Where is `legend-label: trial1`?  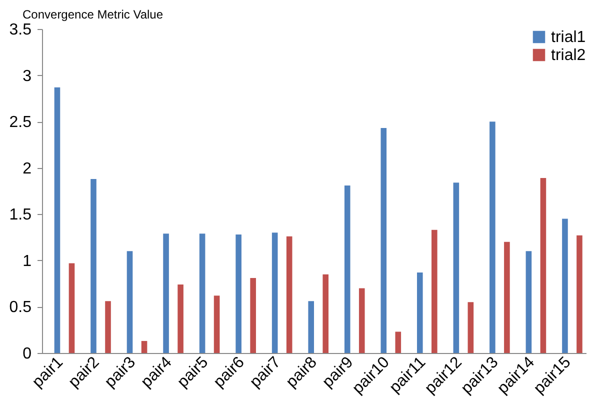 legend-label: trial1 is located at coordinates (568, 37).